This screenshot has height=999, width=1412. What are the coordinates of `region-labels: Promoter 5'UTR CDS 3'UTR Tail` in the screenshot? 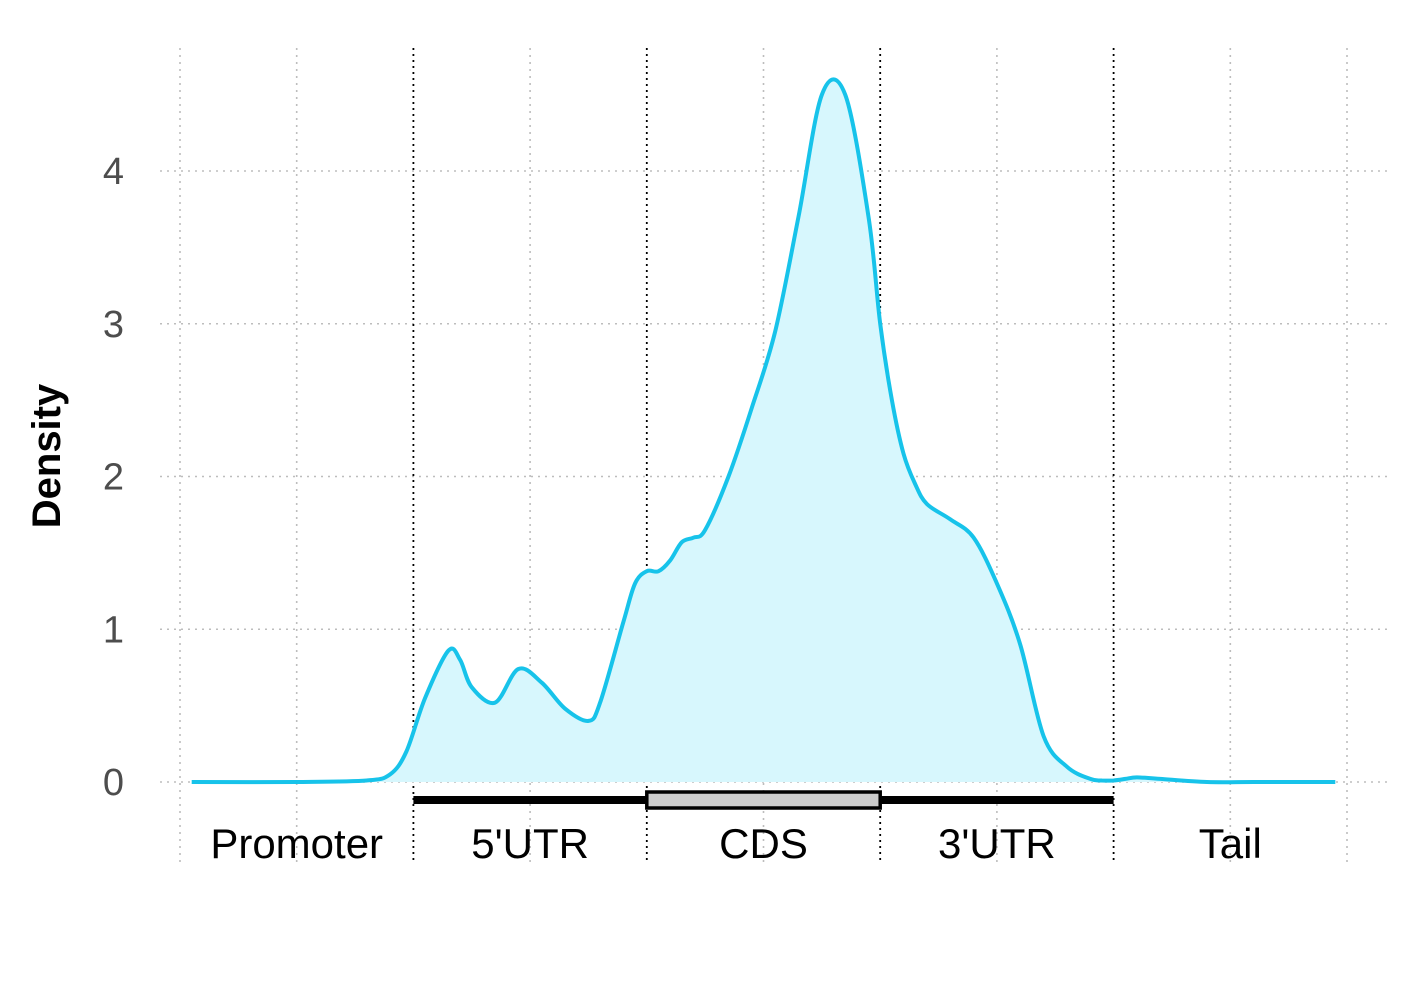 It's located at (735, 843).